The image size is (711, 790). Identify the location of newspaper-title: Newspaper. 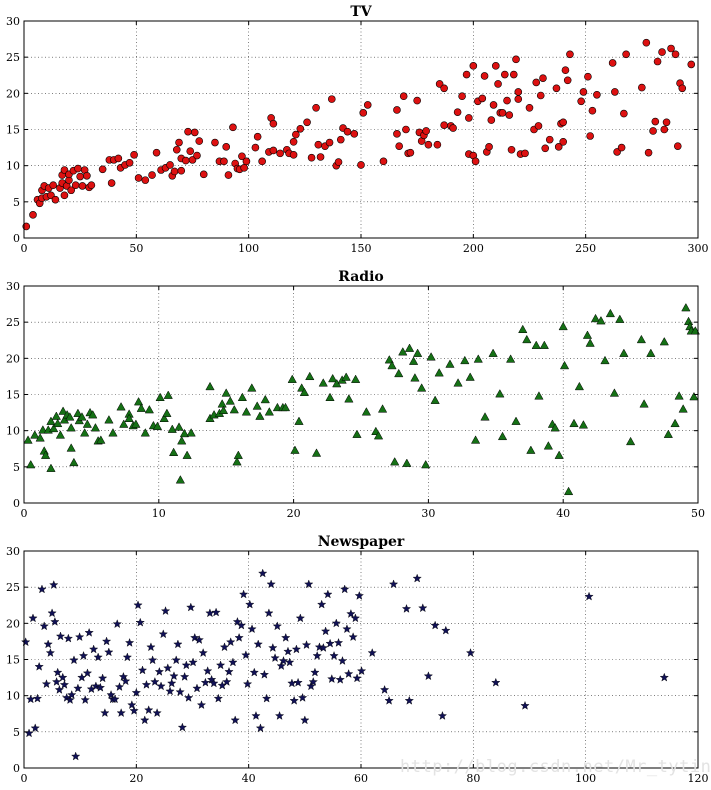
(361, 542).